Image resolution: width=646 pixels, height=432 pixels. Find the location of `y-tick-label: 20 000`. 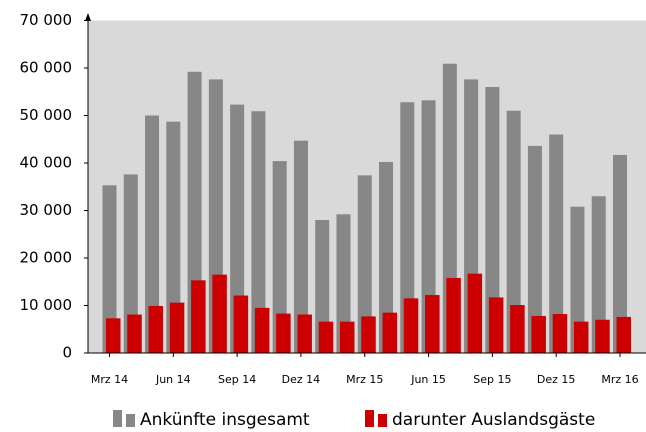

y-tick-label: 20 000 is located at coordinates (46, 258).